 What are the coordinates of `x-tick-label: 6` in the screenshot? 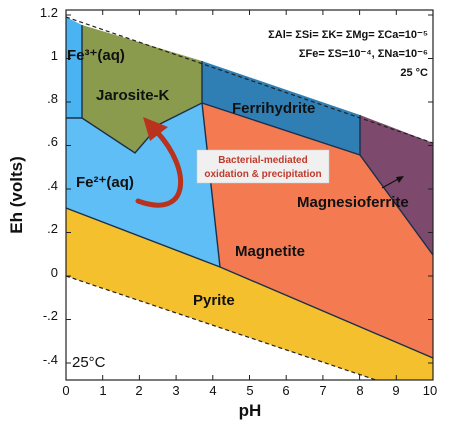 It's located at (285, 390).